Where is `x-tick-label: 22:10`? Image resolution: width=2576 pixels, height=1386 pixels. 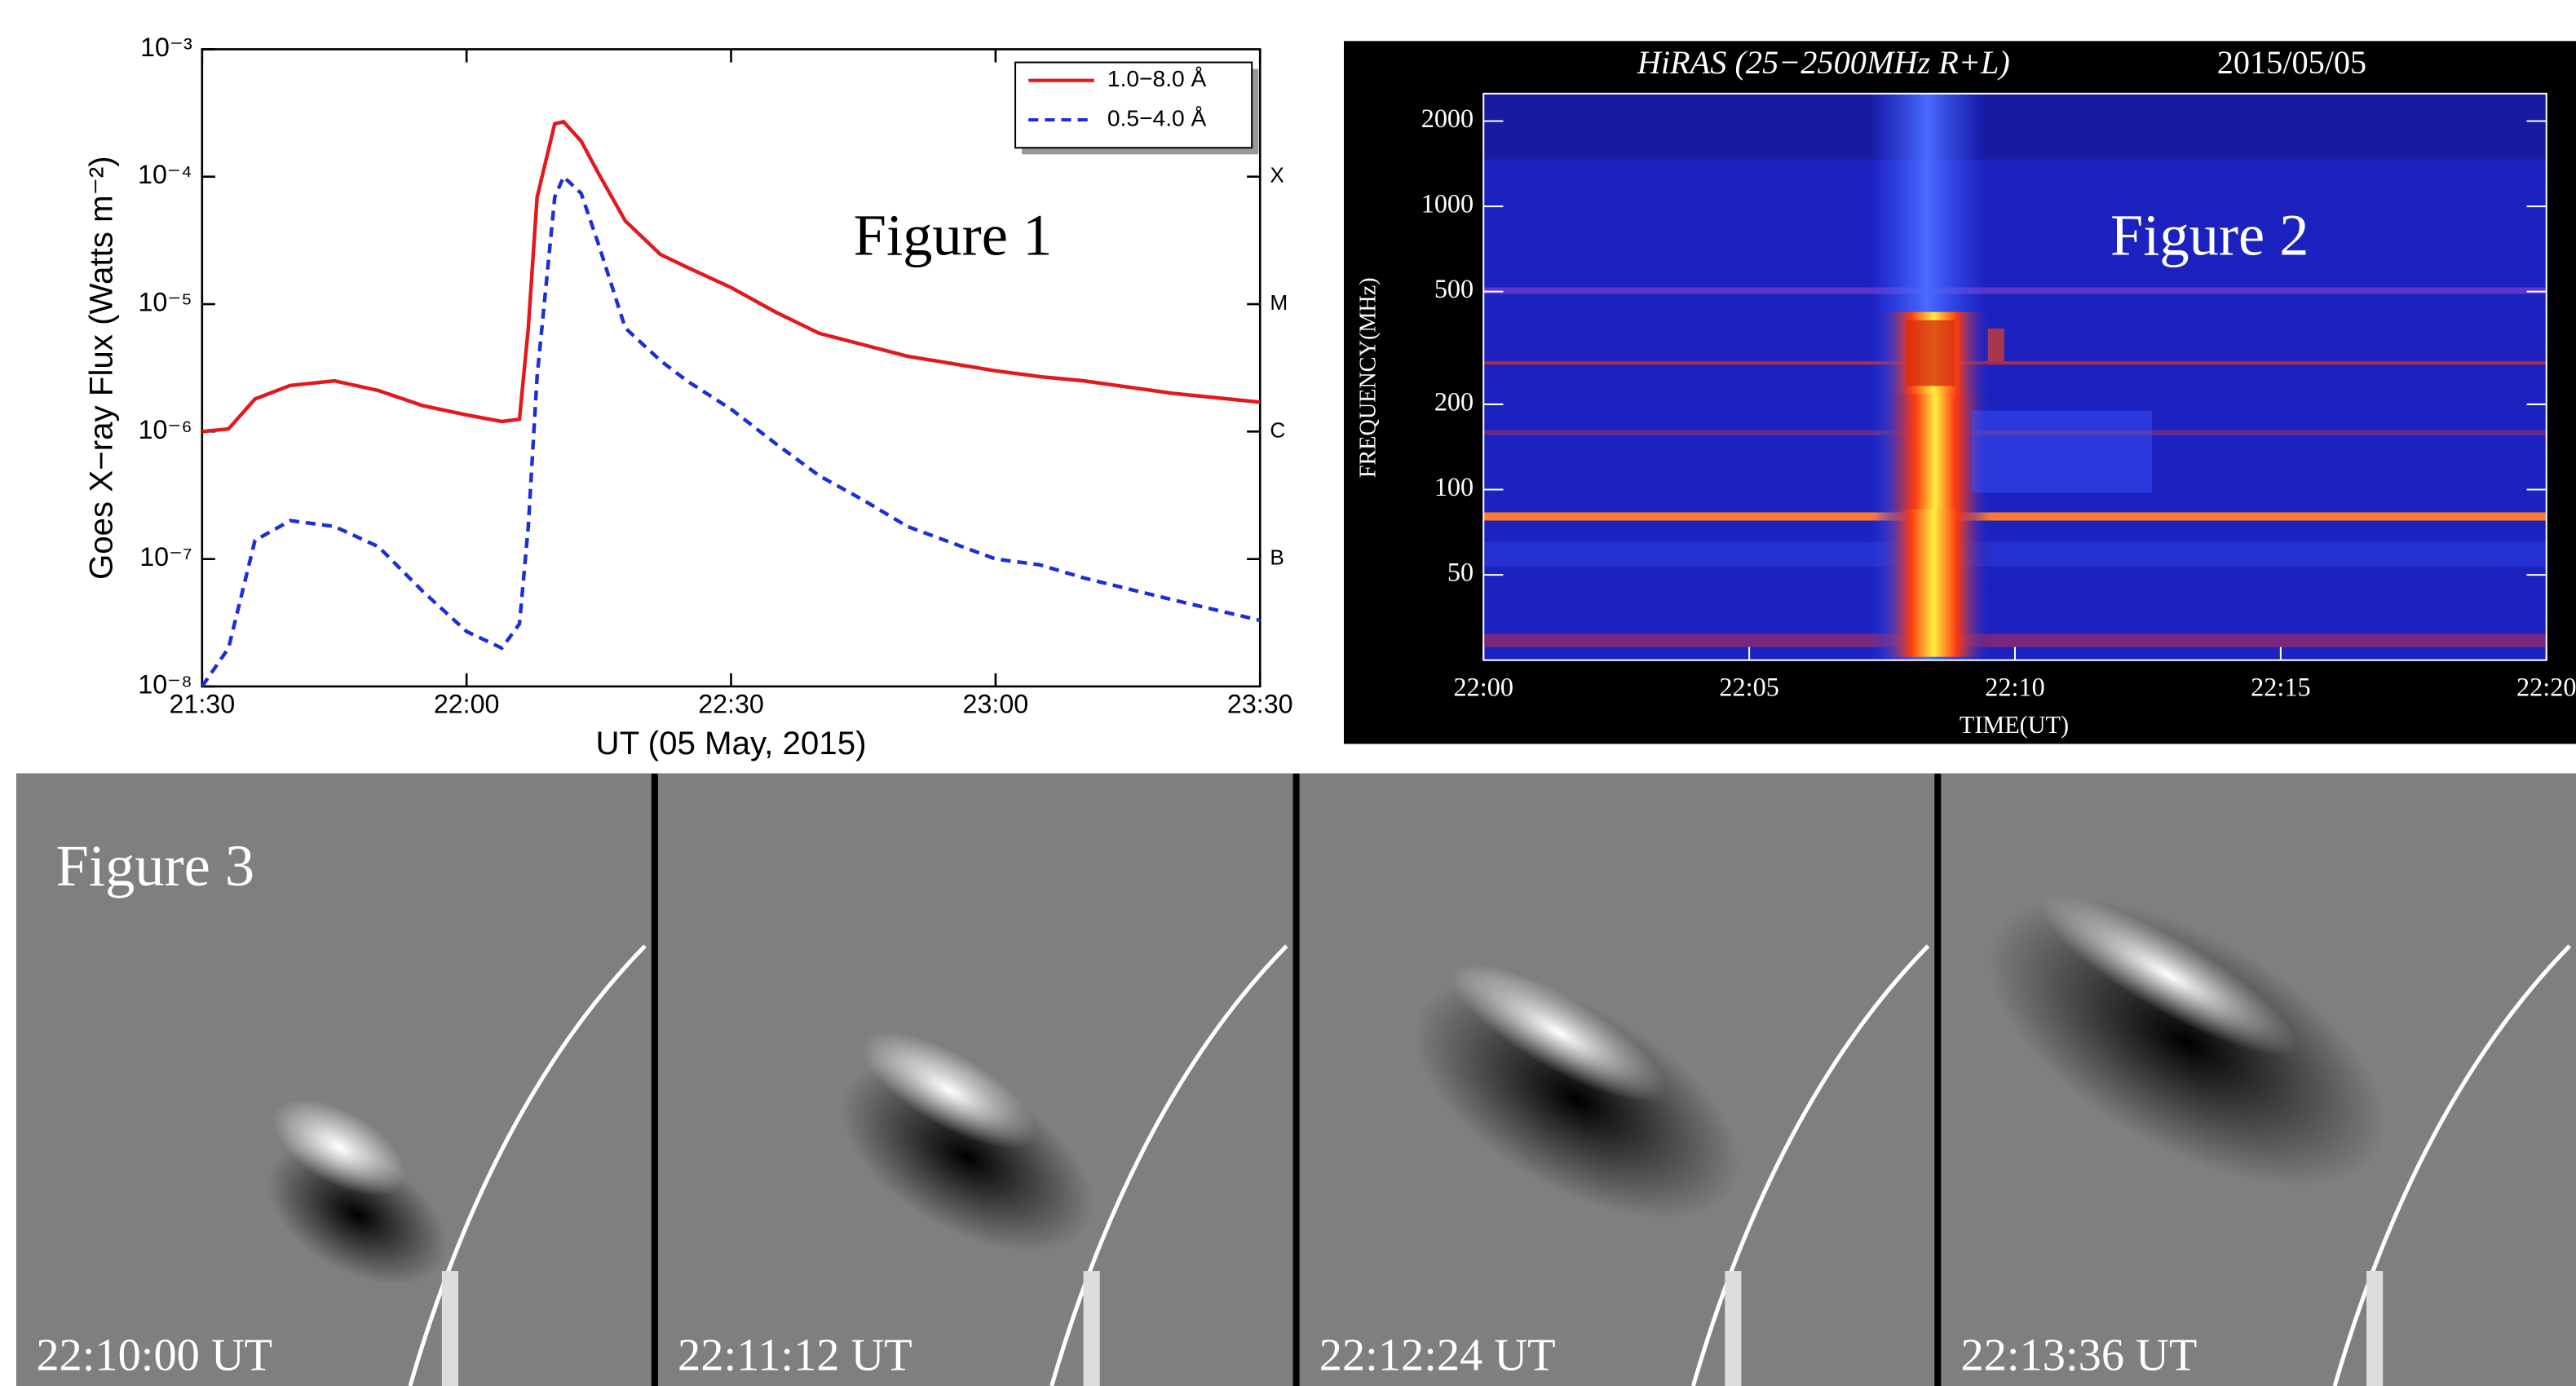
x-tick-label: 22:10 is located at coordinates (2014, 686).